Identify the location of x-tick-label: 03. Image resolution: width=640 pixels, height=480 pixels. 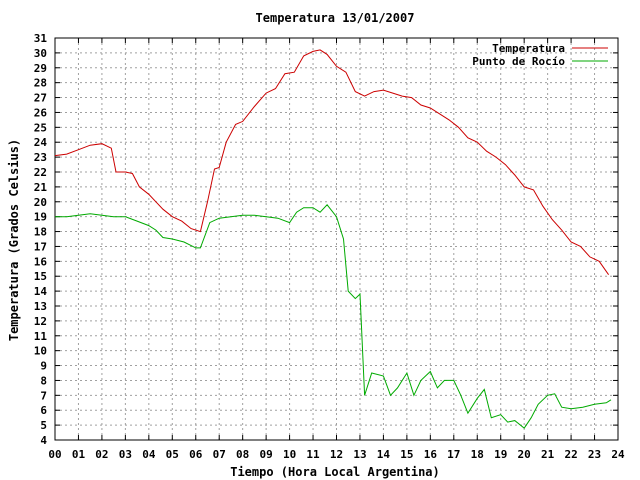
(125, 454).